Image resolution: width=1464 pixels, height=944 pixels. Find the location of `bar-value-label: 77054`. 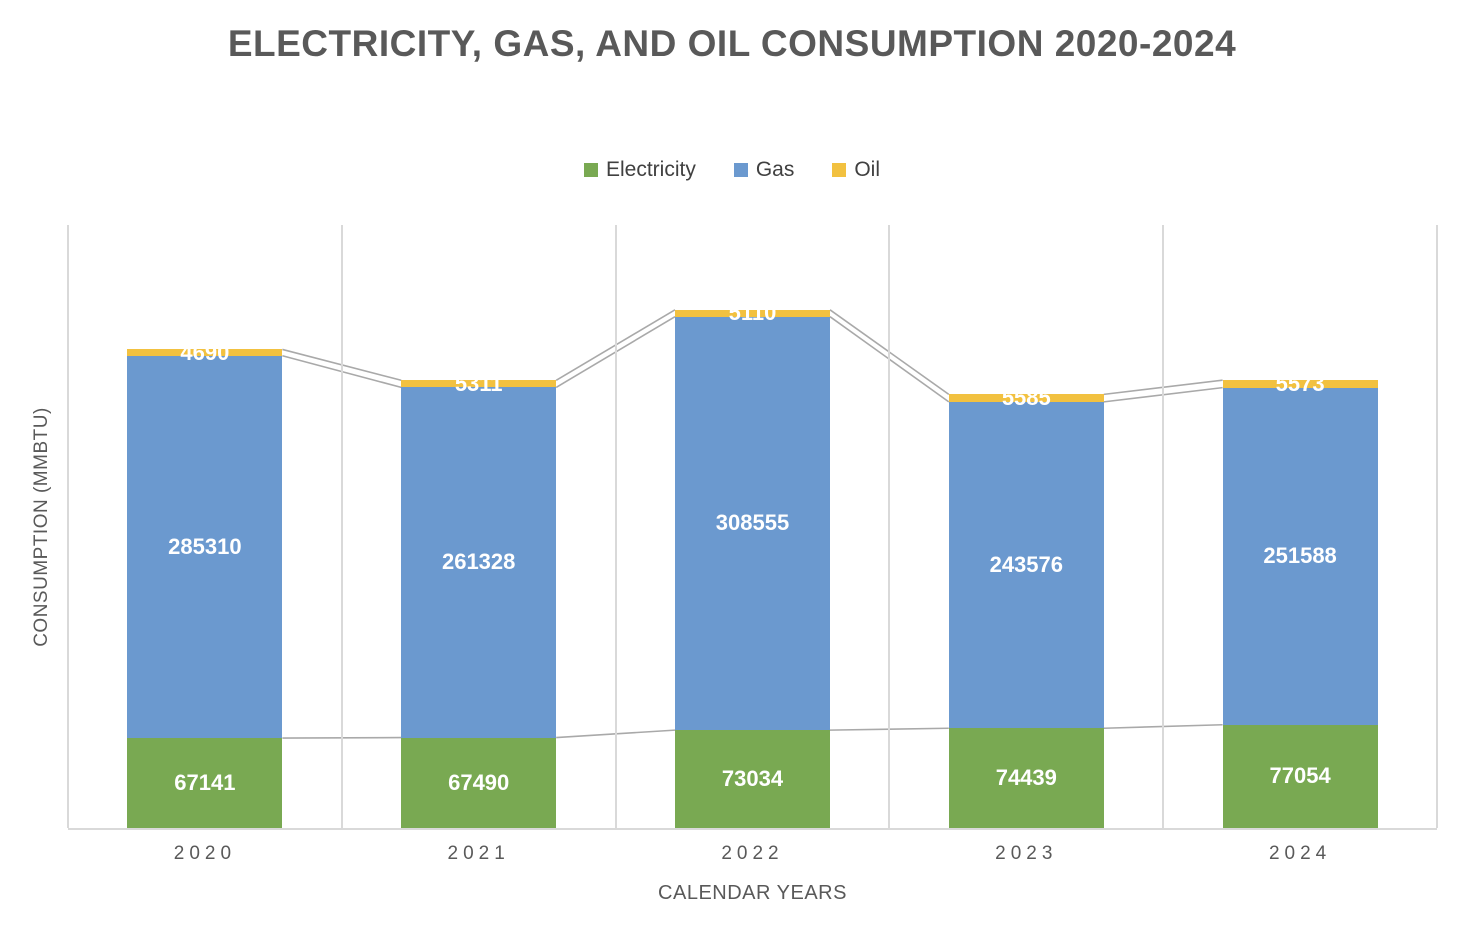

bar-value-label: 77054 is located at coordinates (1300, 776).